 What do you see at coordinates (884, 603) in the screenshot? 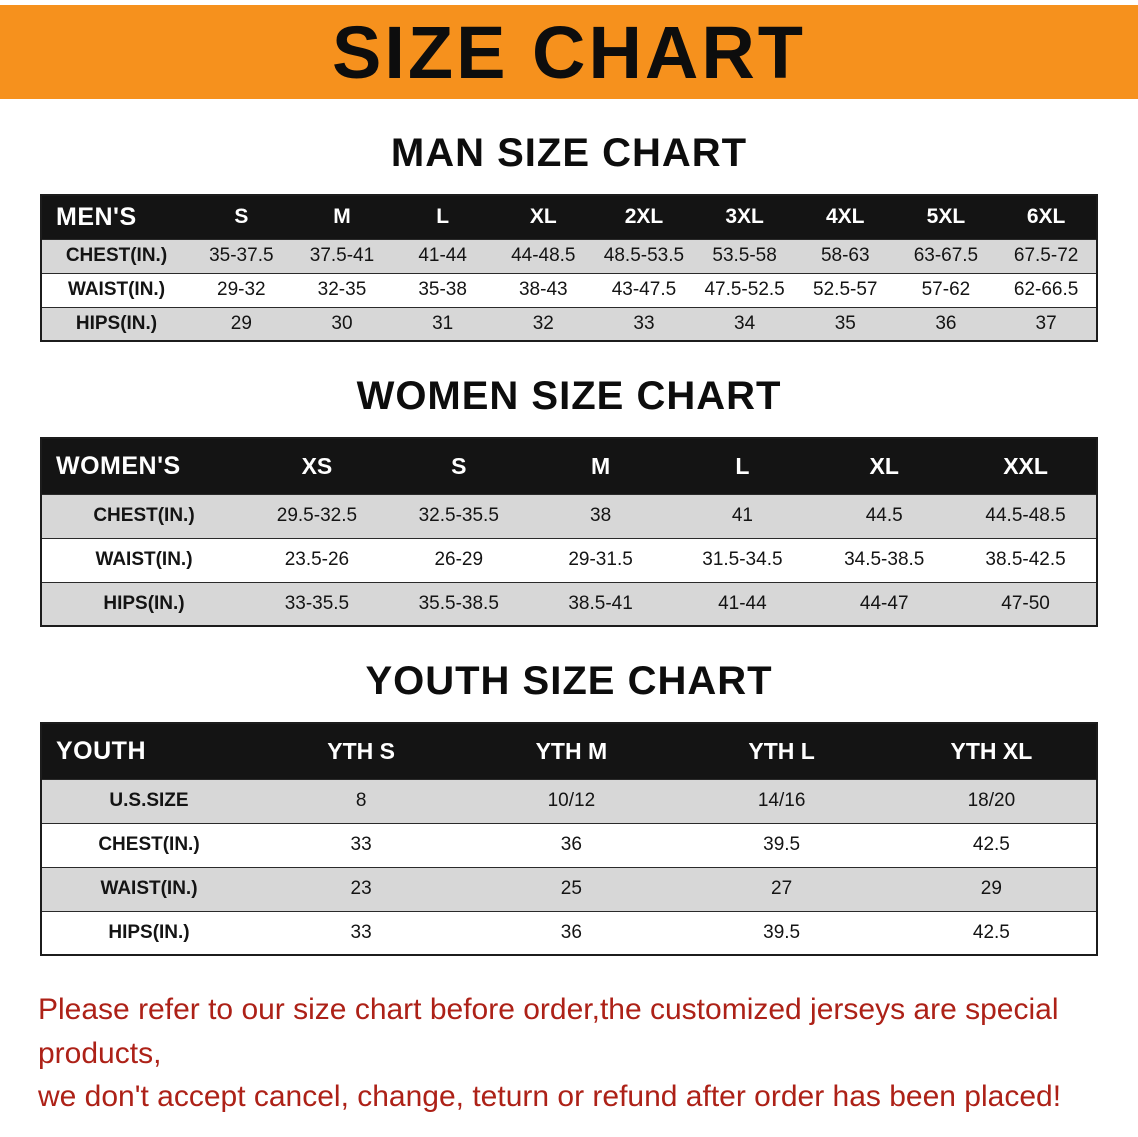
I see `size-value-cell: 44-47` at bounding box center [884, 603].